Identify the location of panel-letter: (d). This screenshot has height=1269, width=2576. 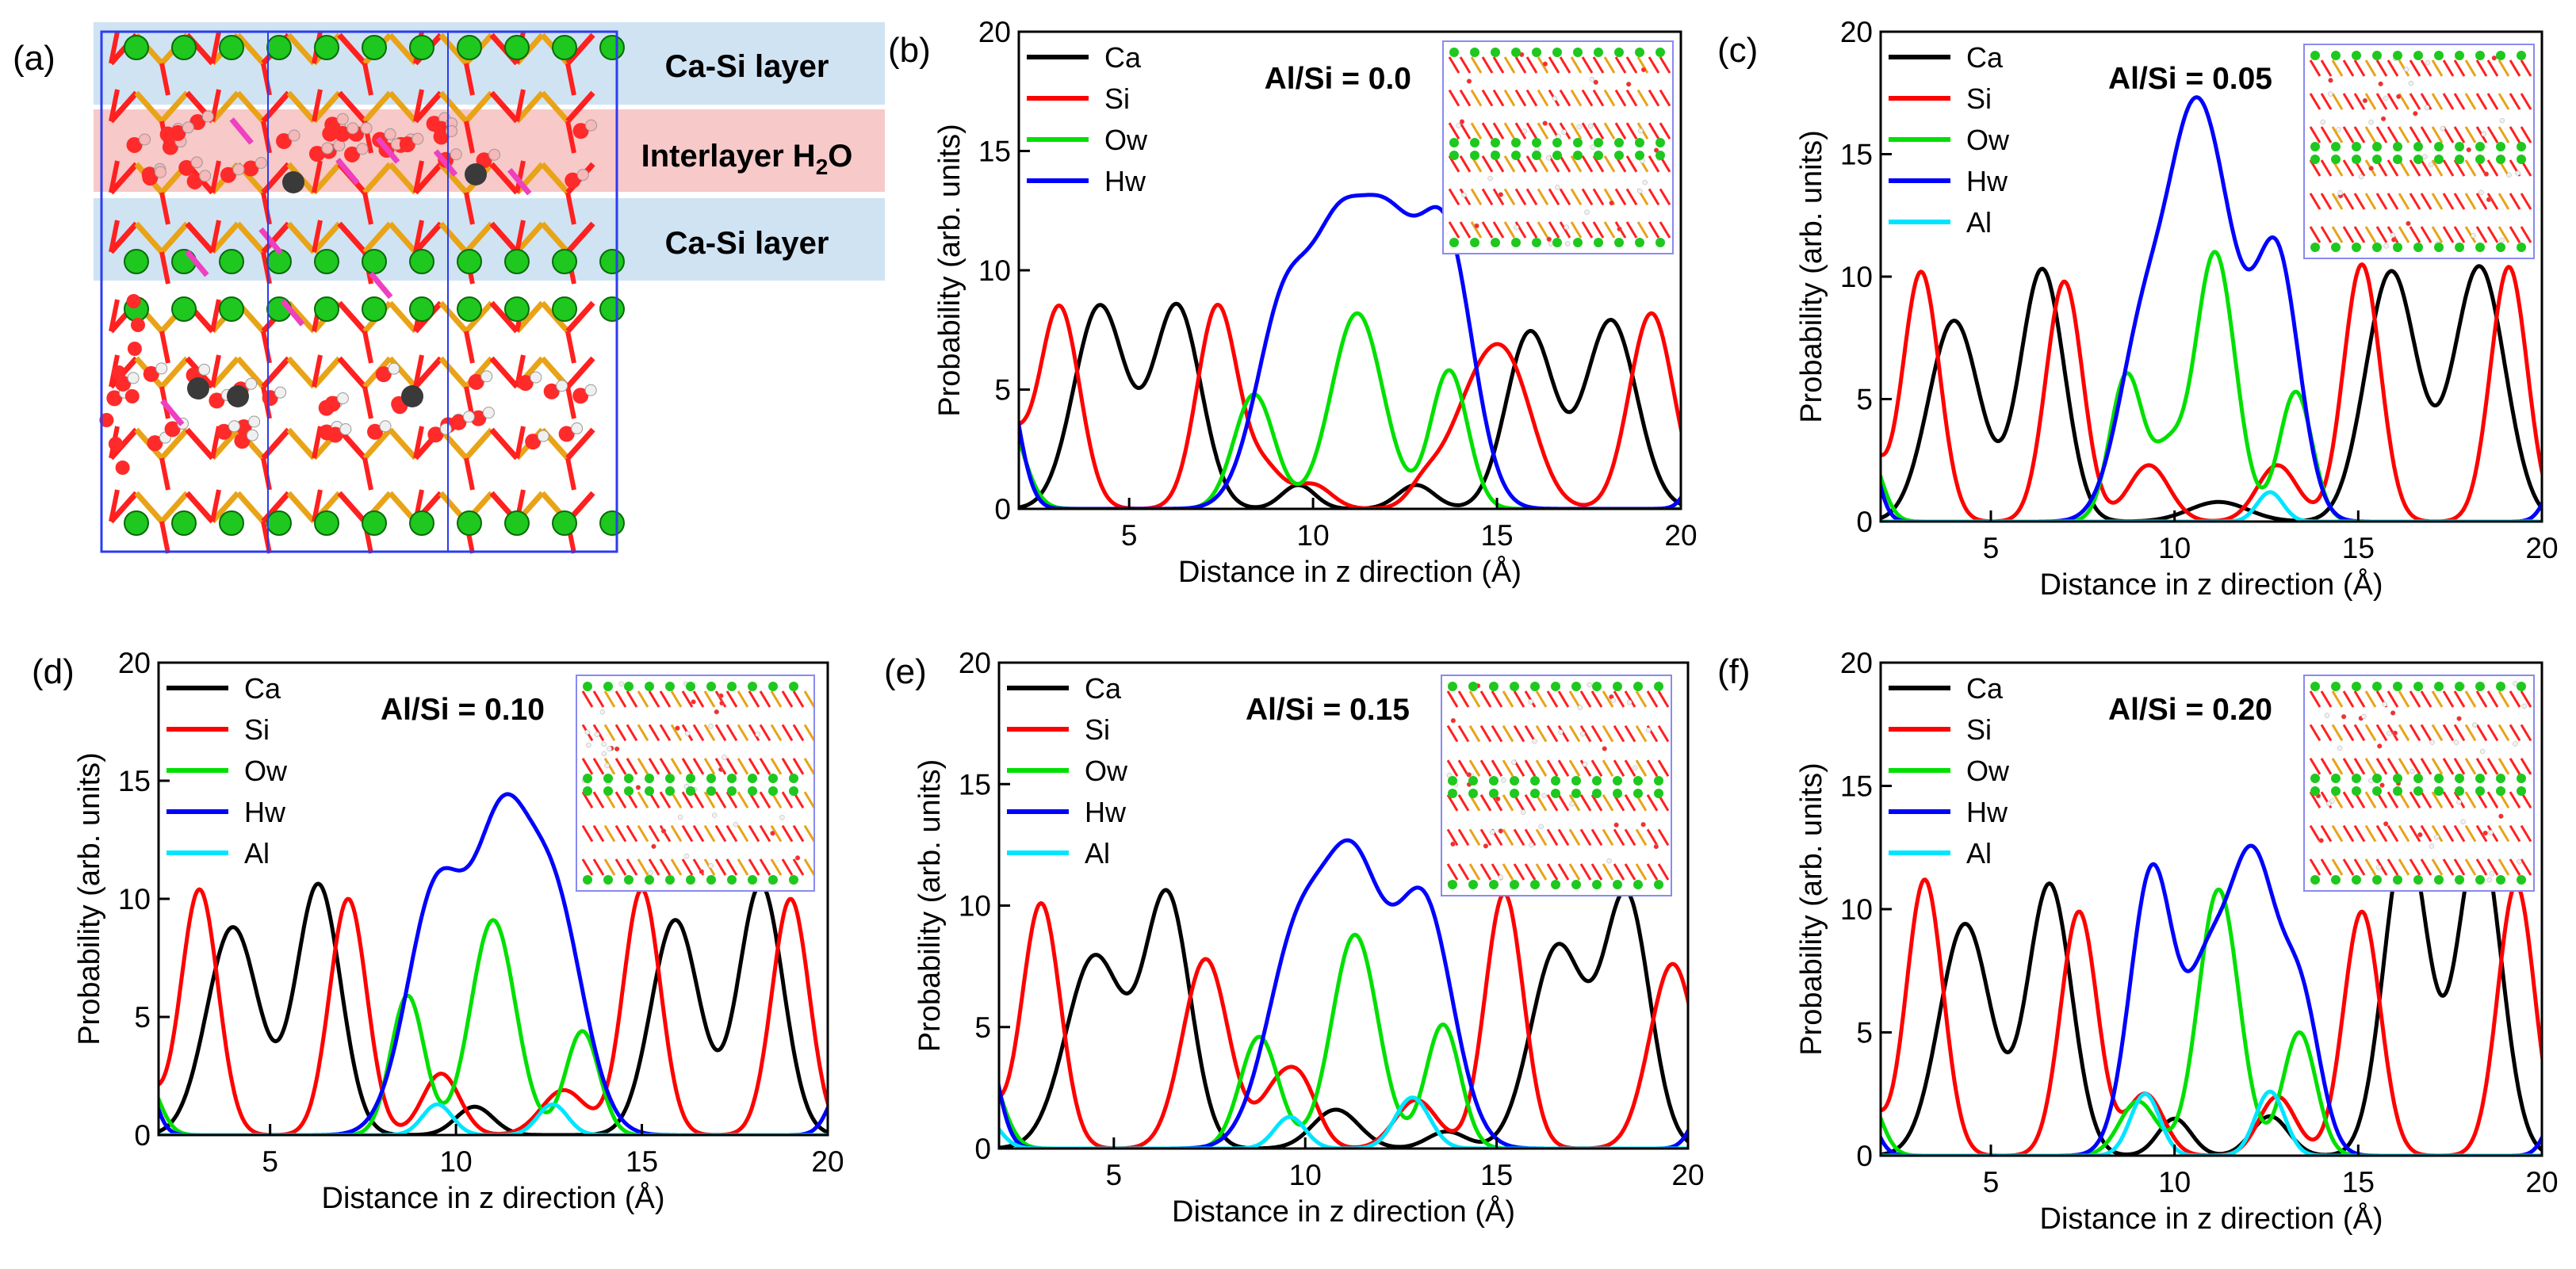
(53, 671).